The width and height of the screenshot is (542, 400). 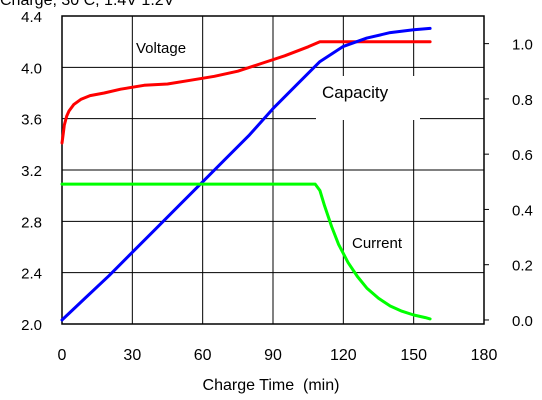 What do you see at coordinates (355, 92) in the screenshot?
I see `annotation-capacity: Capacity` at bounding box center [355, 92].